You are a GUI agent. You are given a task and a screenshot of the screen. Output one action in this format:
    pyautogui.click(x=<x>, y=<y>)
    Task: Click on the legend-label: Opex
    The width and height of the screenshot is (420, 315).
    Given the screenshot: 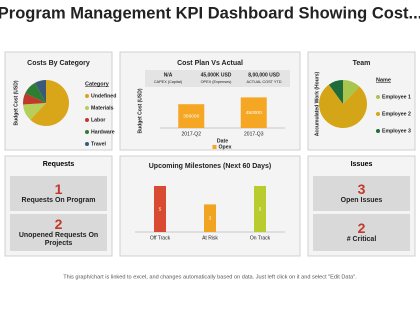 What is the action you would take?
    pyautogui.click(x=225, y=147)
    